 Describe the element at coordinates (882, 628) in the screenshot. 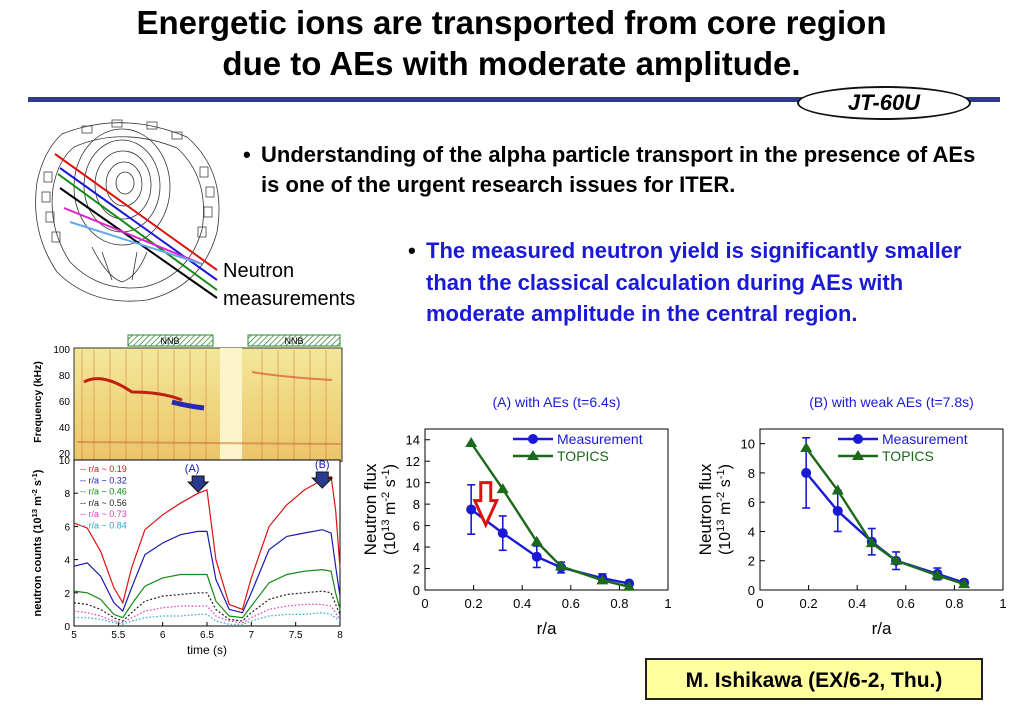

I see `profile-b-xlabel: r/a` at that location.